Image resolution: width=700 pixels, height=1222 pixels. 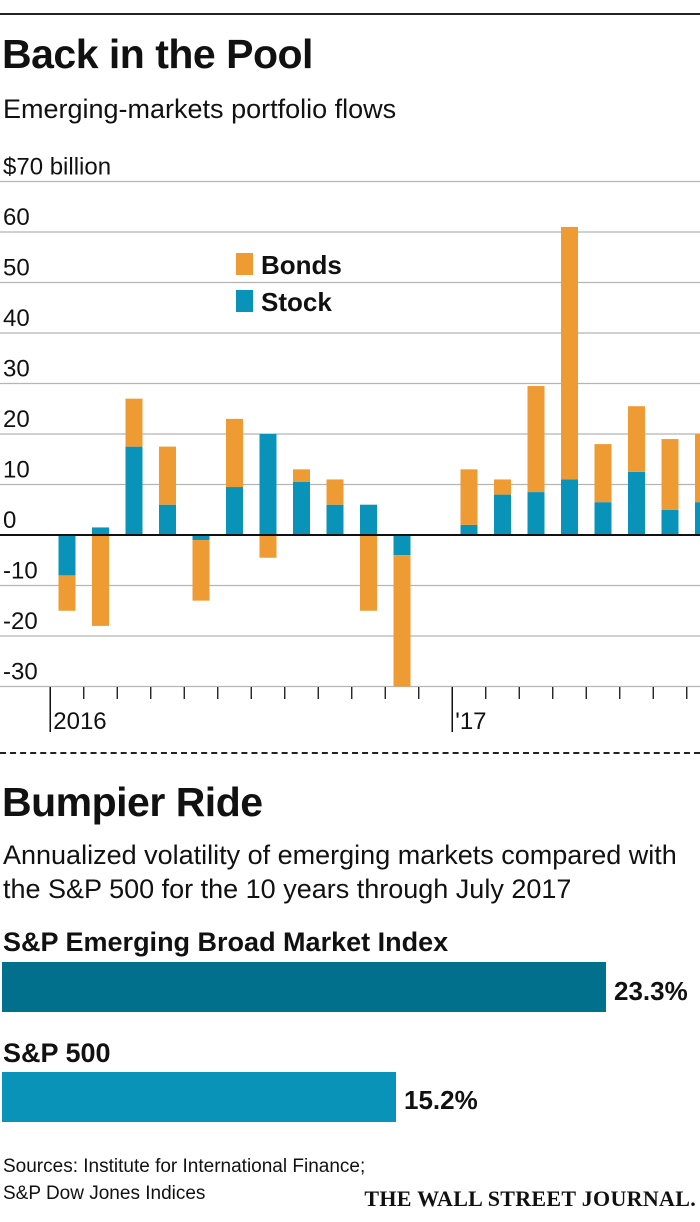 I want to click on y-tick-label: -10, so click(x=20, y=571).